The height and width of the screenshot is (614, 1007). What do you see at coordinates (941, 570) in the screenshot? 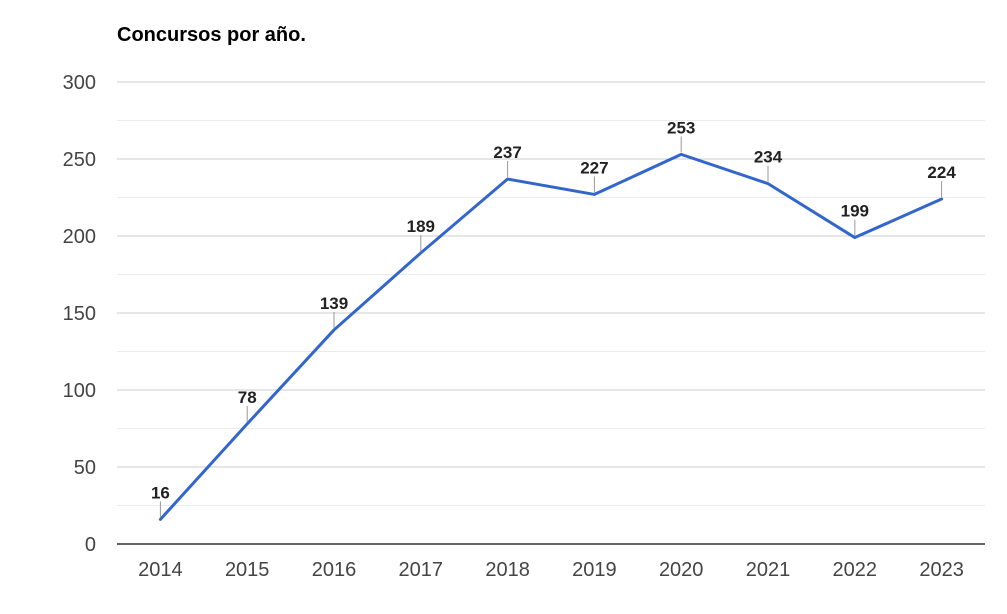
I see `x-tick-label: 2023` at bounding box center [941, 570].